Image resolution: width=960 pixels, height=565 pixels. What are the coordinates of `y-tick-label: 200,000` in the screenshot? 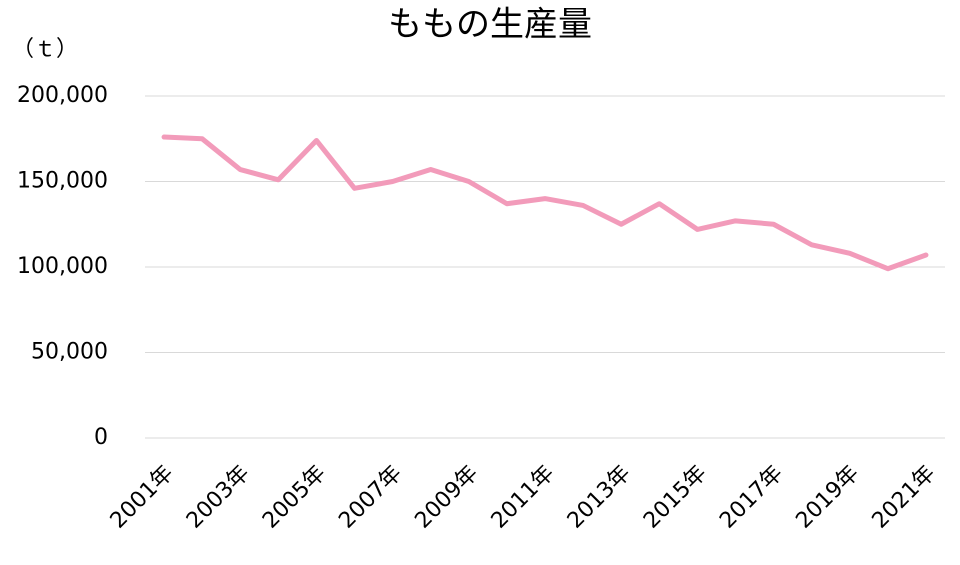 It's located at (62, 95).